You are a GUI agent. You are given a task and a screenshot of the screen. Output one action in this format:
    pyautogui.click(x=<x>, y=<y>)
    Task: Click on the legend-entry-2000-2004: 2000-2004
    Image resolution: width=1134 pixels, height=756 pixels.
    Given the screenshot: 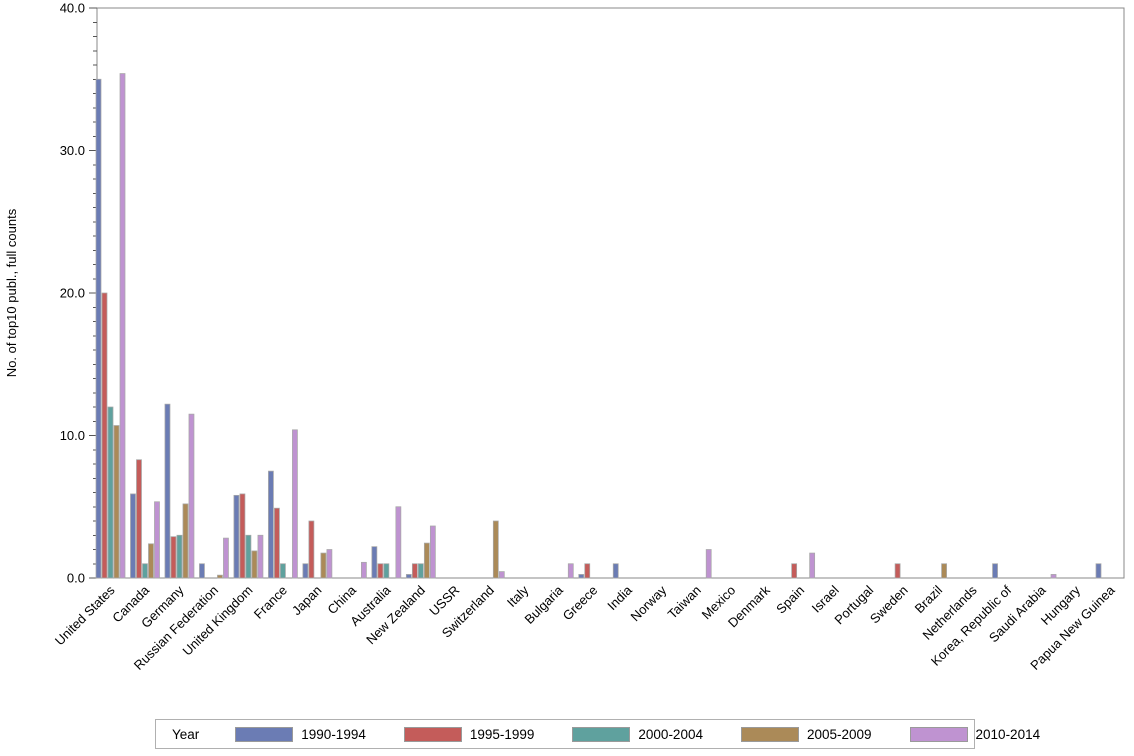 What is the action you would take?
    pyautogui.click(x=656, y=734)
    